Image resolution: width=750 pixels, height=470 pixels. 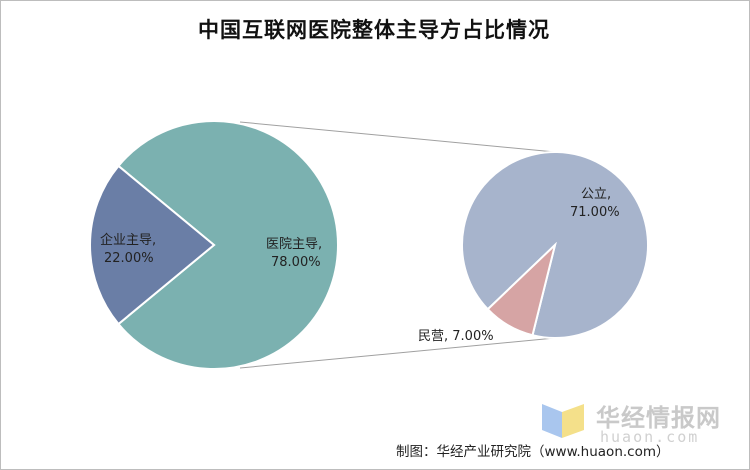 What do you see at coordinates (397, 137) in the screenshot?
I see `connector-line-top` at bounding box center [397, 137].